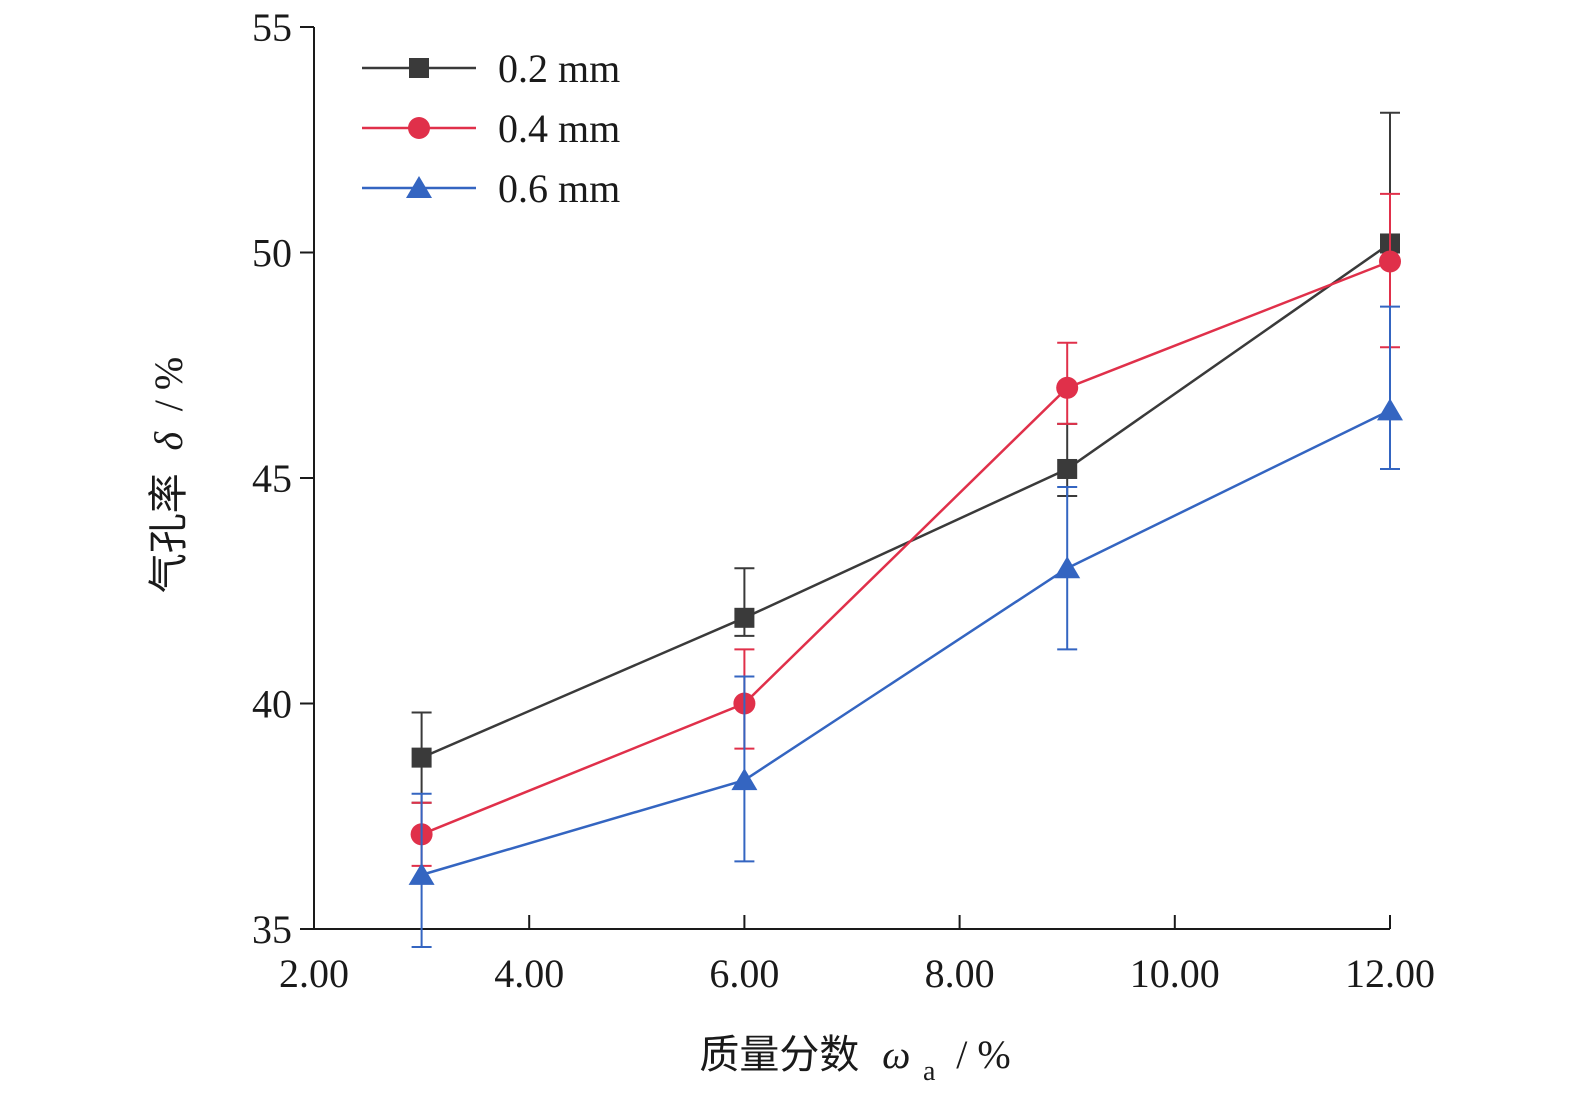 The height and width of the screenshot is (1094, 1575). I want to click on y-tick-label: 40, so click(272, 704).